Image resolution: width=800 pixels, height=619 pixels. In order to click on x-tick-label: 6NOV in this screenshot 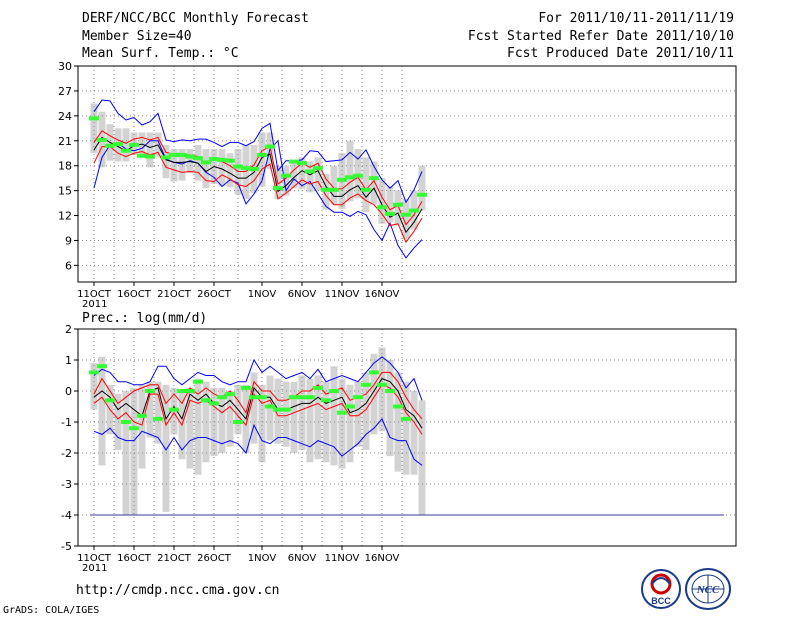, I will do `click(302, 294)`.